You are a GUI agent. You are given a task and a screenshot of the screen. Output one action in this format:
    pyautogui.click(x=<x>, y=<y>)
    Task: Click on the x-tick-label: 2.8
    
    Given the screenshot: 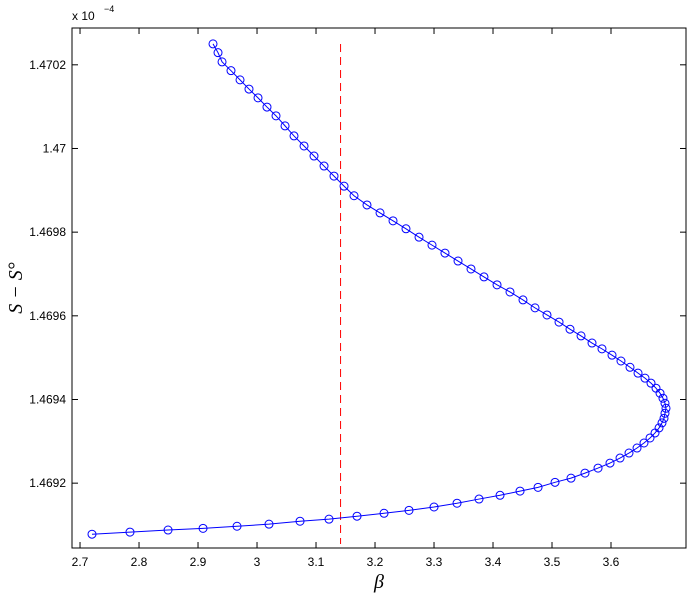 What is the action you would take?
    pyautogui.click(x=139, y=562)
    